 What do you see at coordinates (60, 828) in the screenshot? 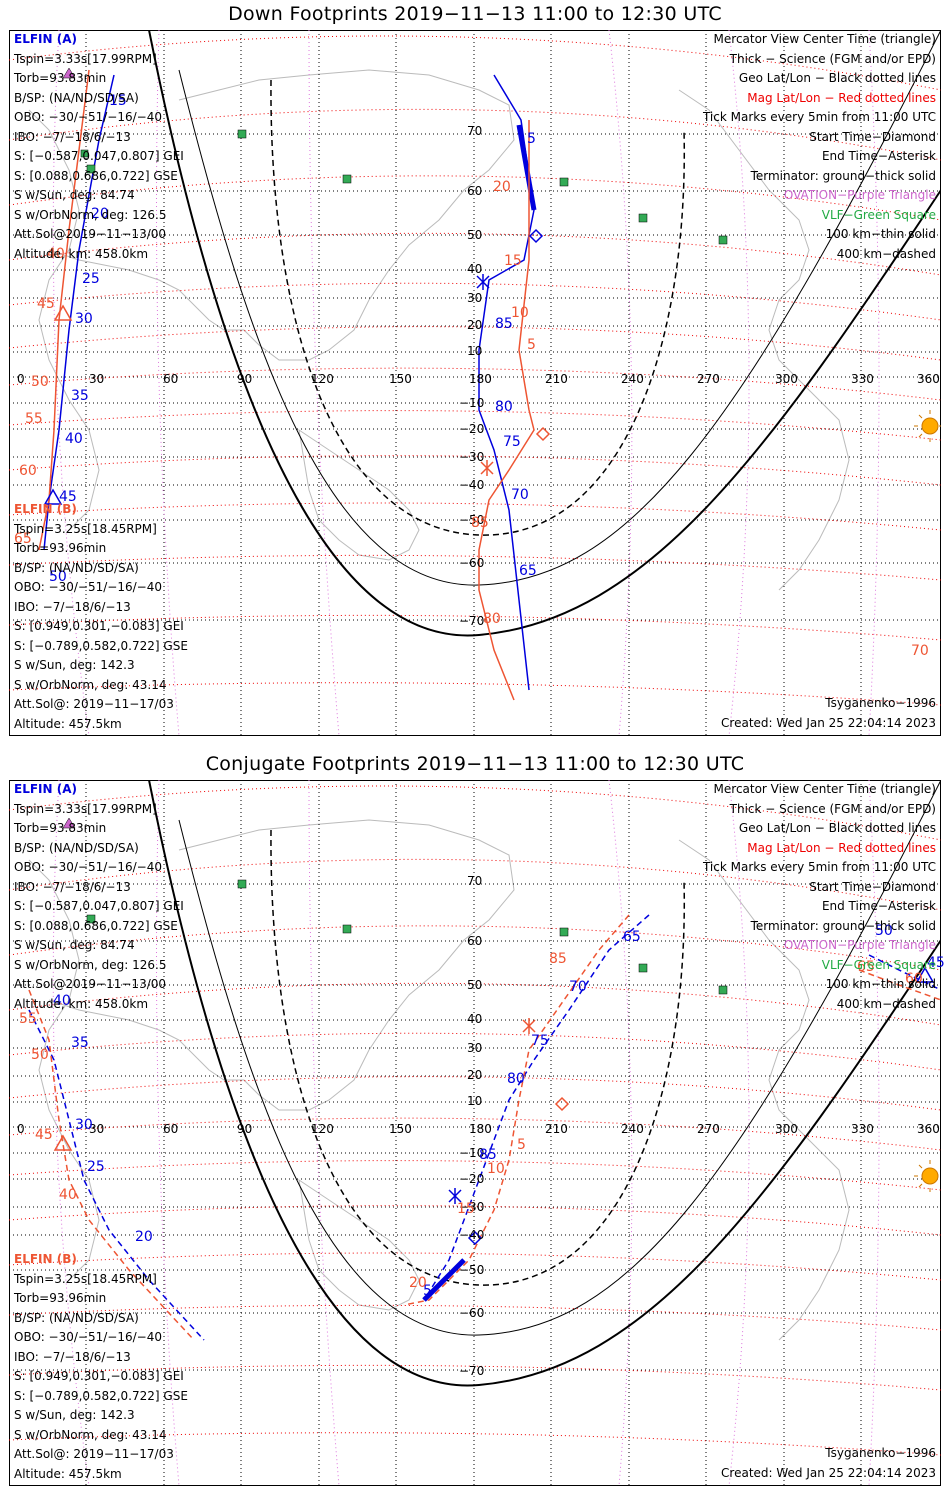
I see `info-line: Torb=93.83min` at bounding box center [60, 828].